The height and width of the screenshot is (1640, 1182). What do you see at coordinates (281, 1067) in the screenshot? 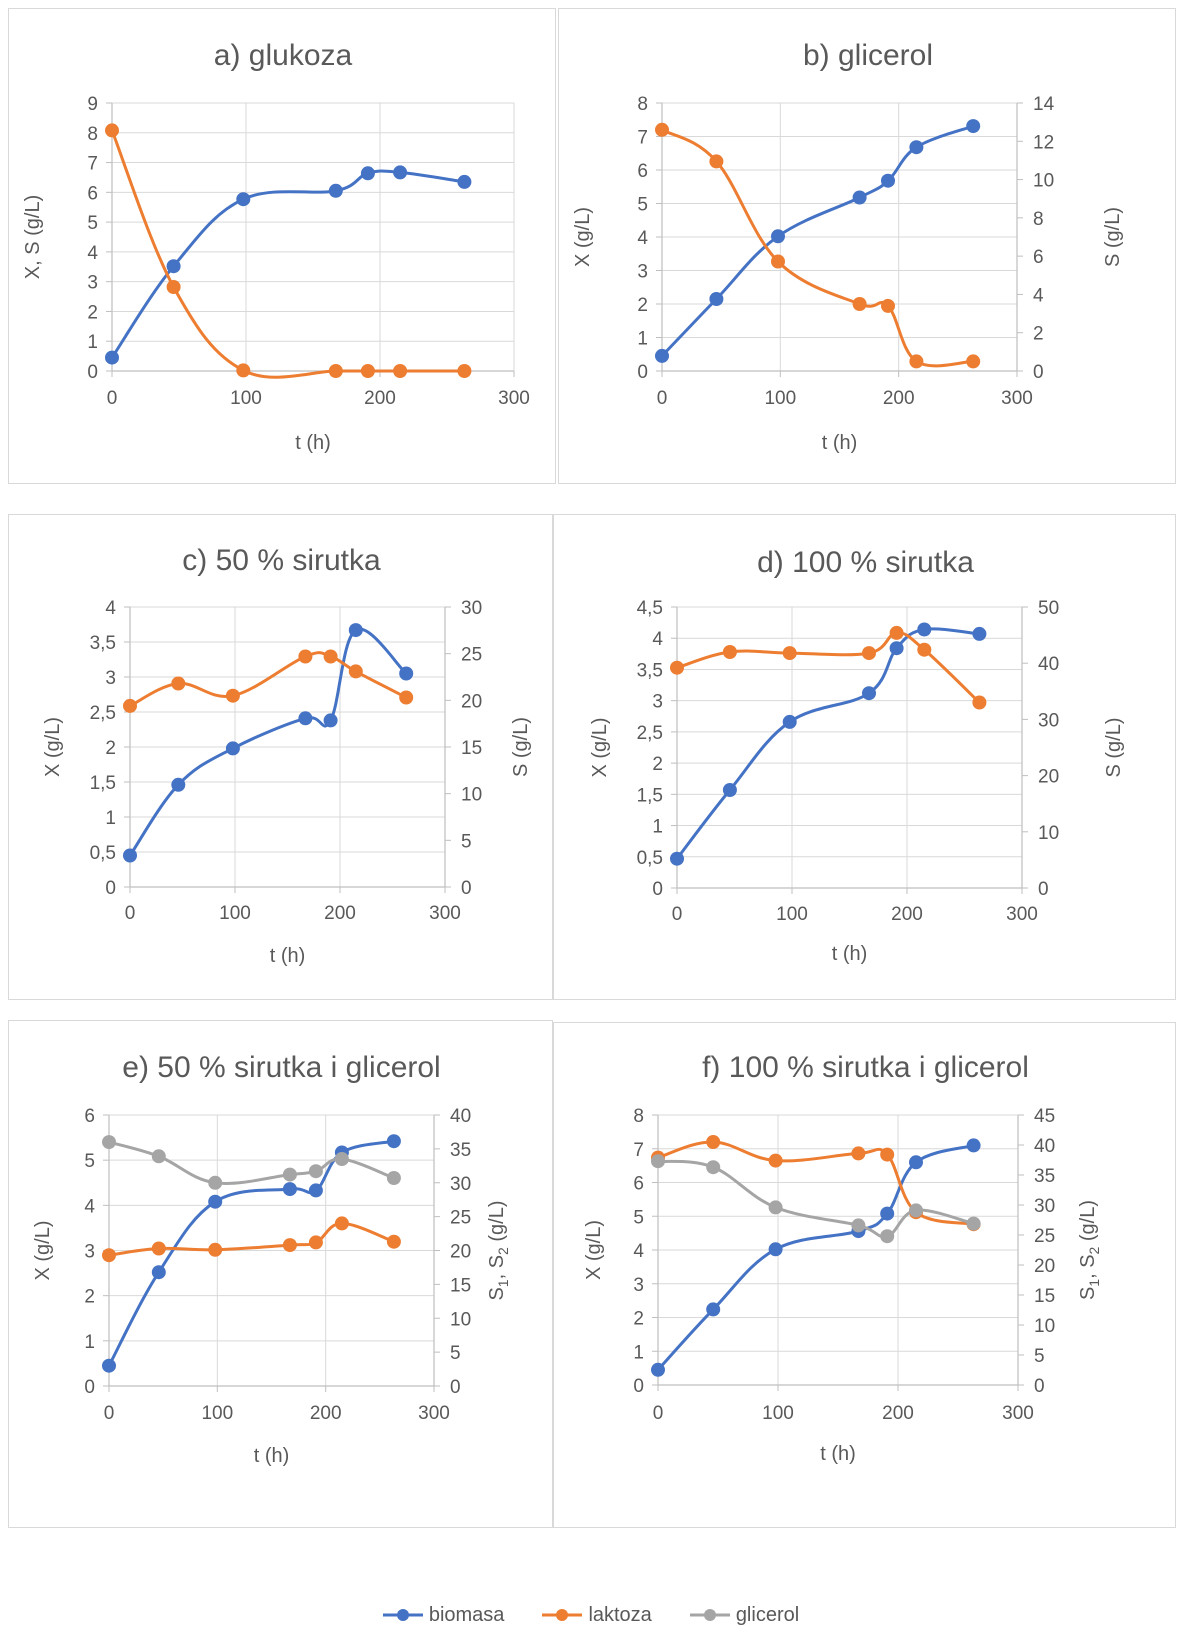
I see `chart-title-e: e) 50 % sirutka i glicerol` at bounding box center [281, 1067].